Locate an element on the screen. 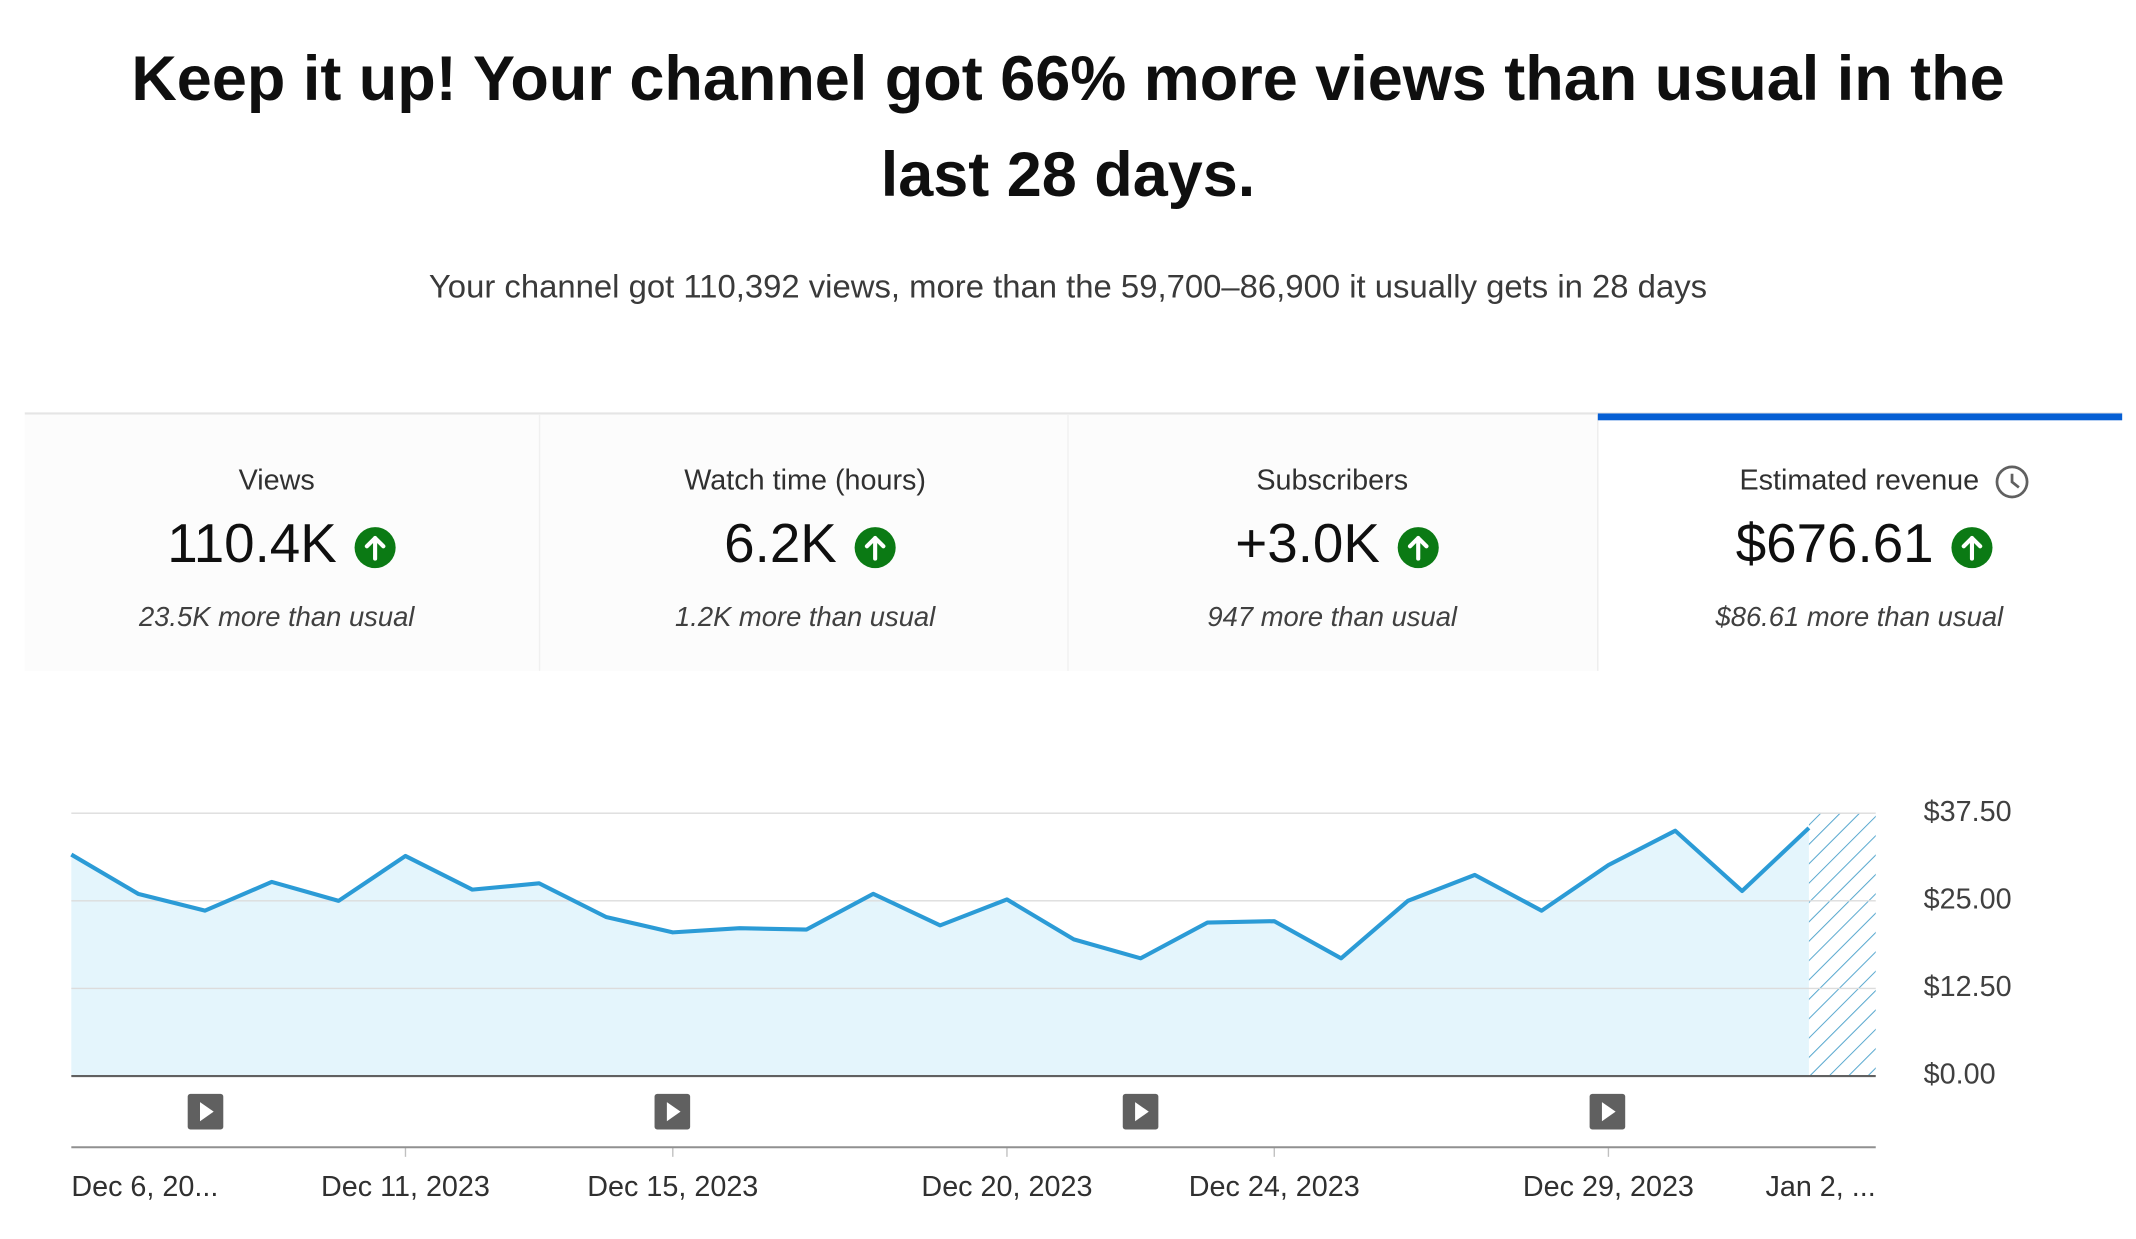 The width and height of the screenshot is (2136, 1239). card-value: $676.61 is located at coordinates (1835, 543).